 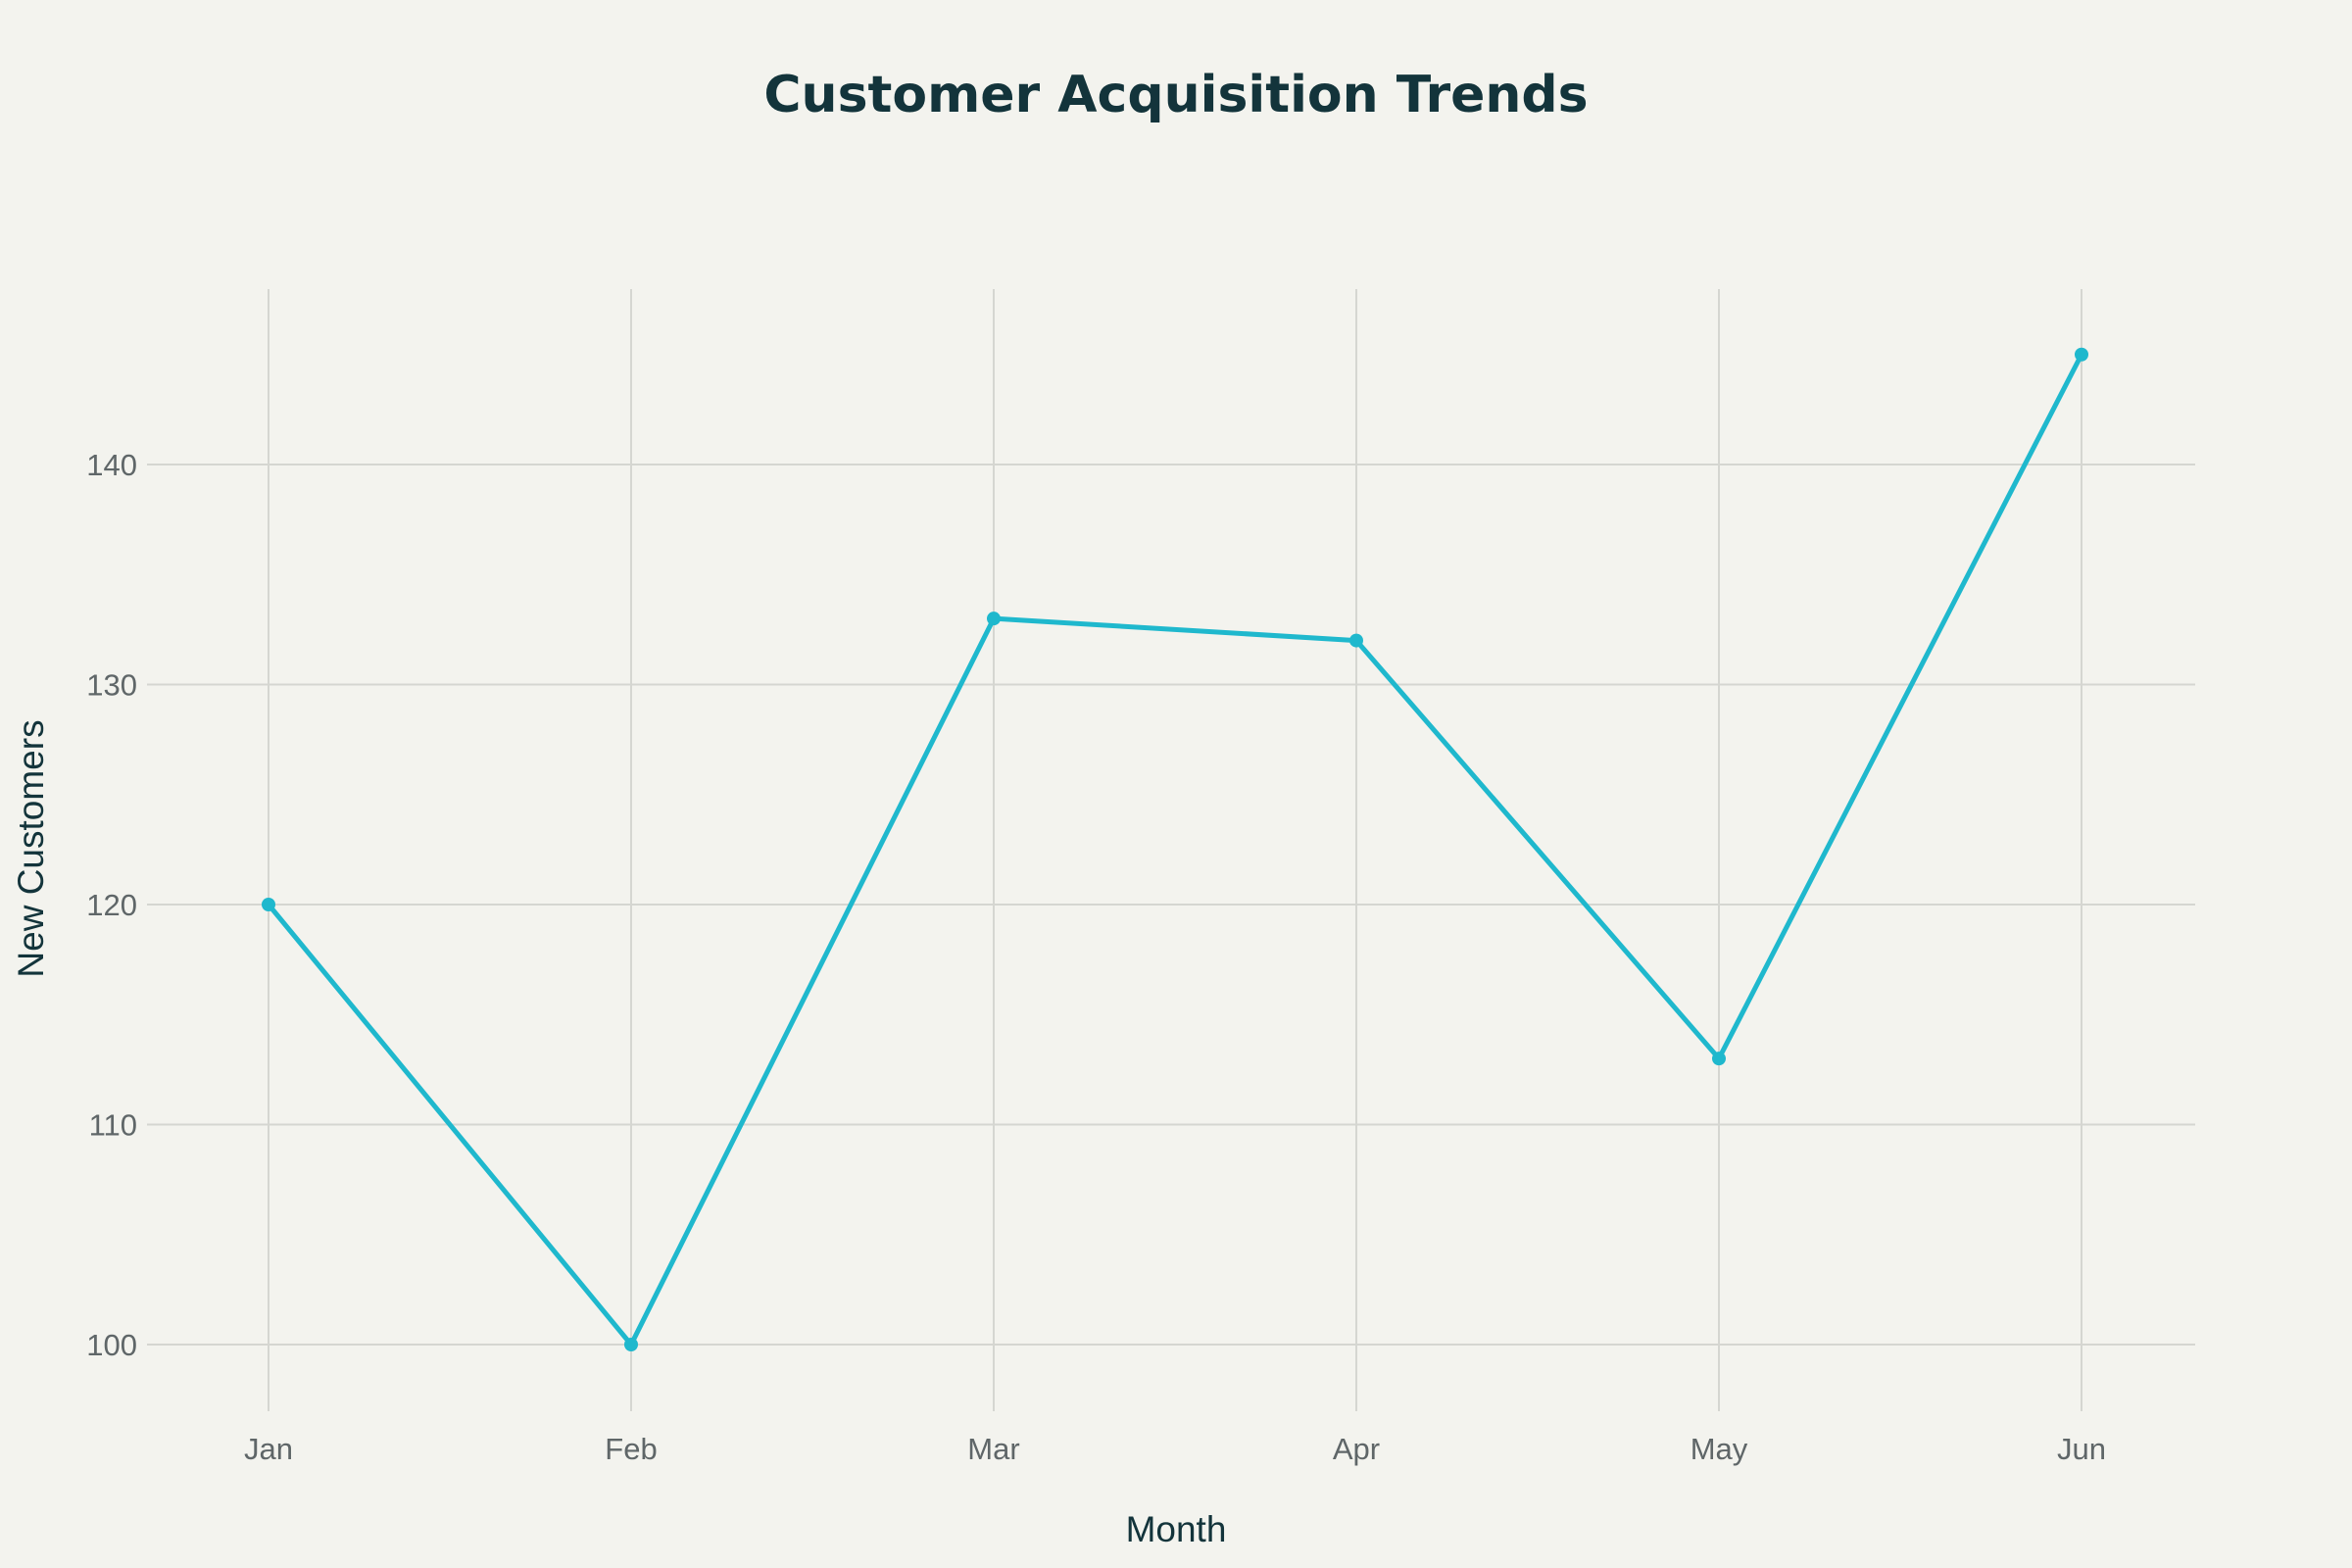 I want to click on data-point-jan, so click(x=268, y=904).